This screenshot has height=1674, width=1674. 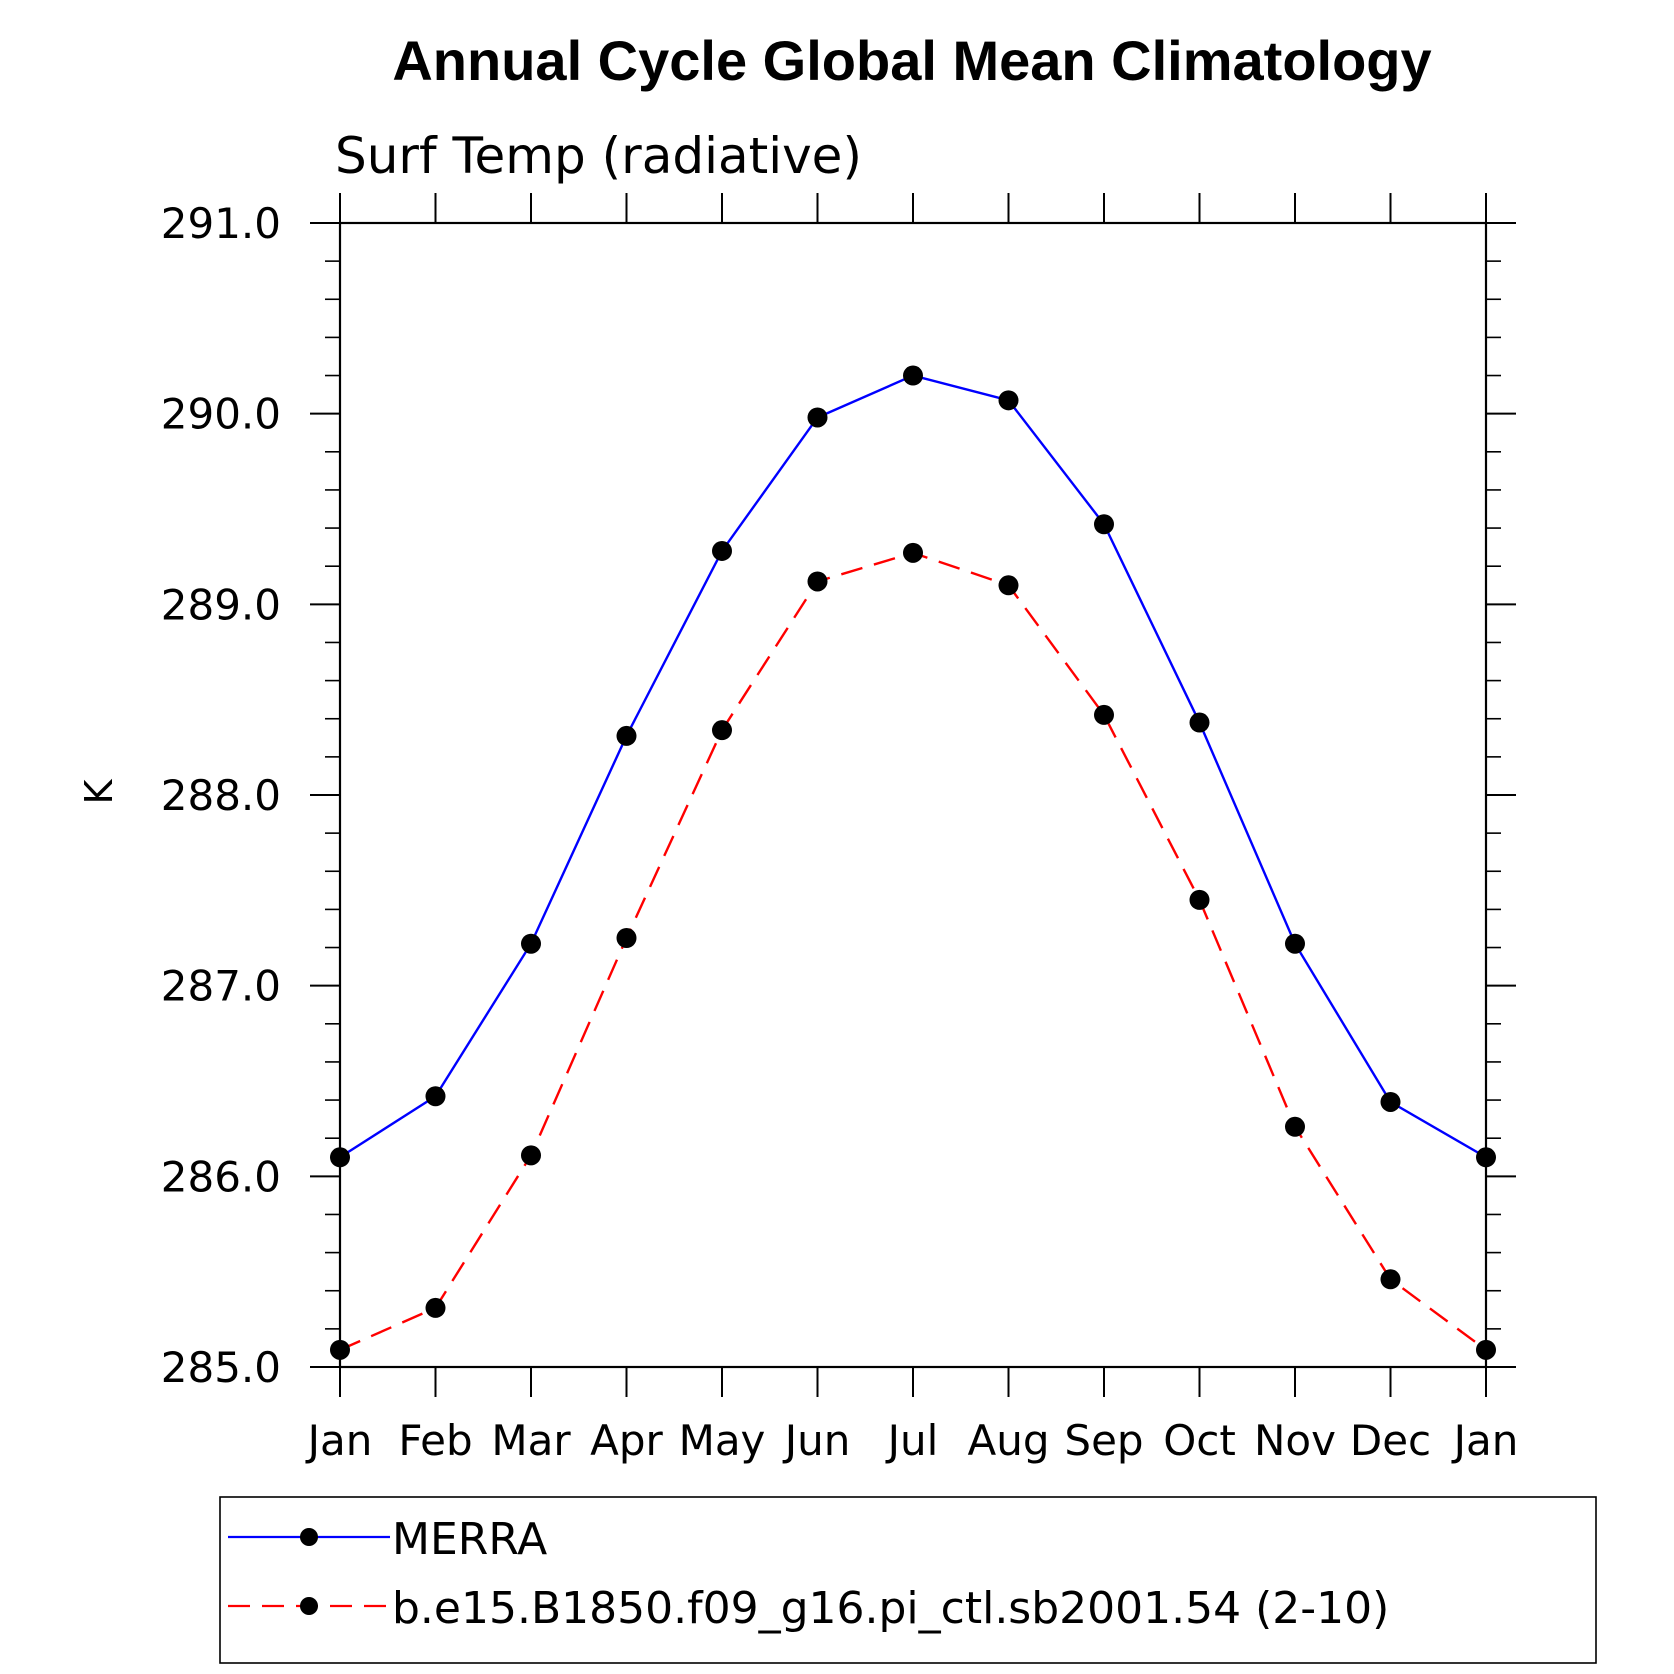 I want to click on y-axis-label: K, so click(x=99, y=791).